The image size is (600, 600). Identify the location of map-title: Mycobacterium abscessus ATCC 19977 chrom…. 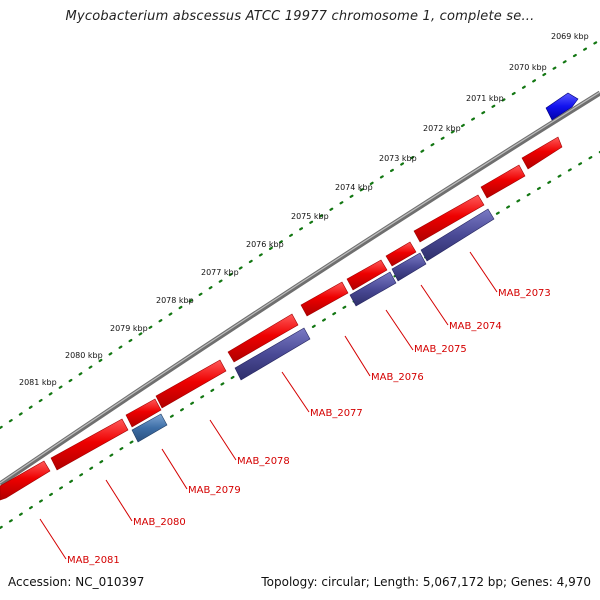
(300, 16).